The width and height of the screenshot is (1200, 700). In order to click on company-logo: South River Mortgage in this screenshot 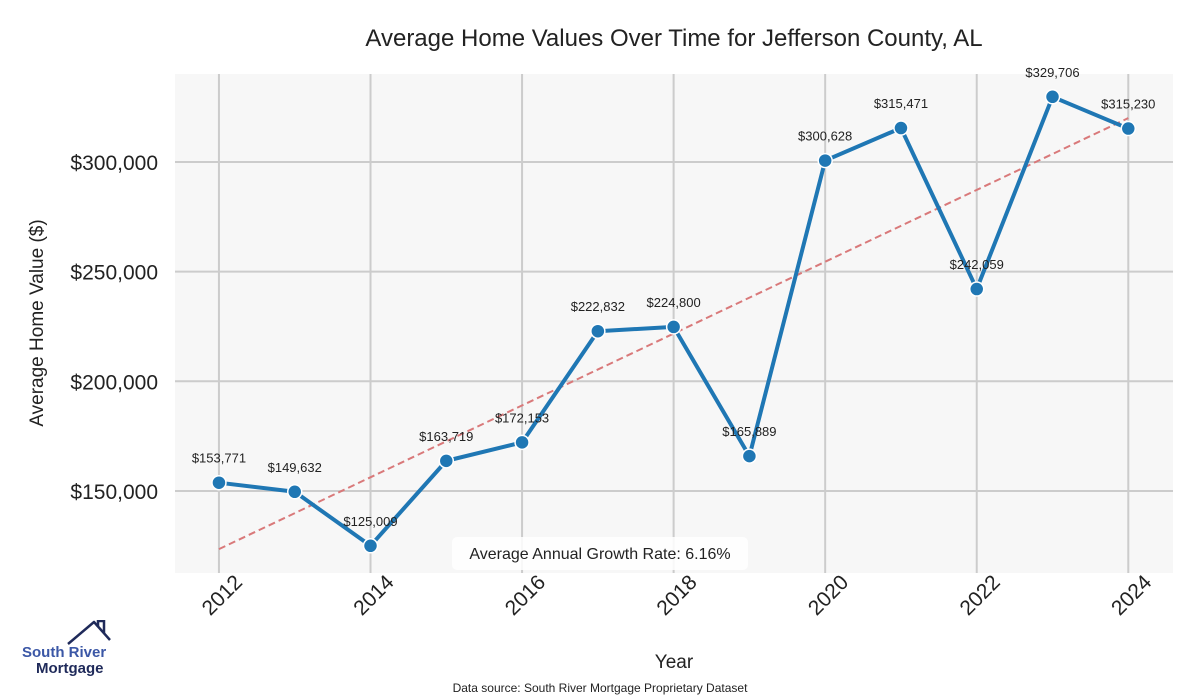, I will do `click(68, 650)`.